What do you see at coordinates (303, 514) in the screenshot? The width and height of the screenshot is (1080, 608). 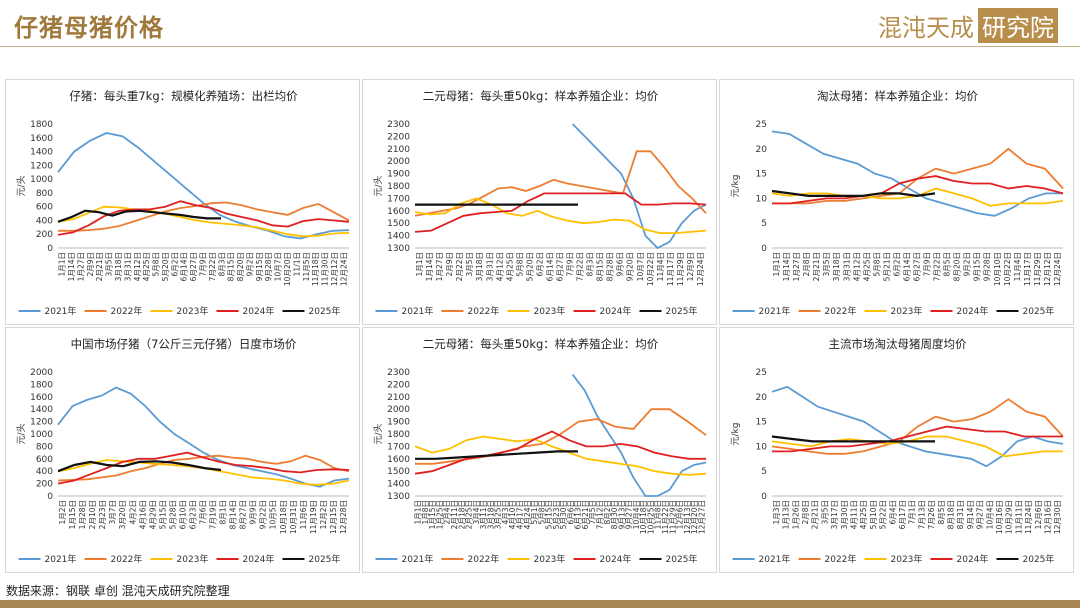 I see `x-tick-label: 11月6日` at bounding box center [303, 514].